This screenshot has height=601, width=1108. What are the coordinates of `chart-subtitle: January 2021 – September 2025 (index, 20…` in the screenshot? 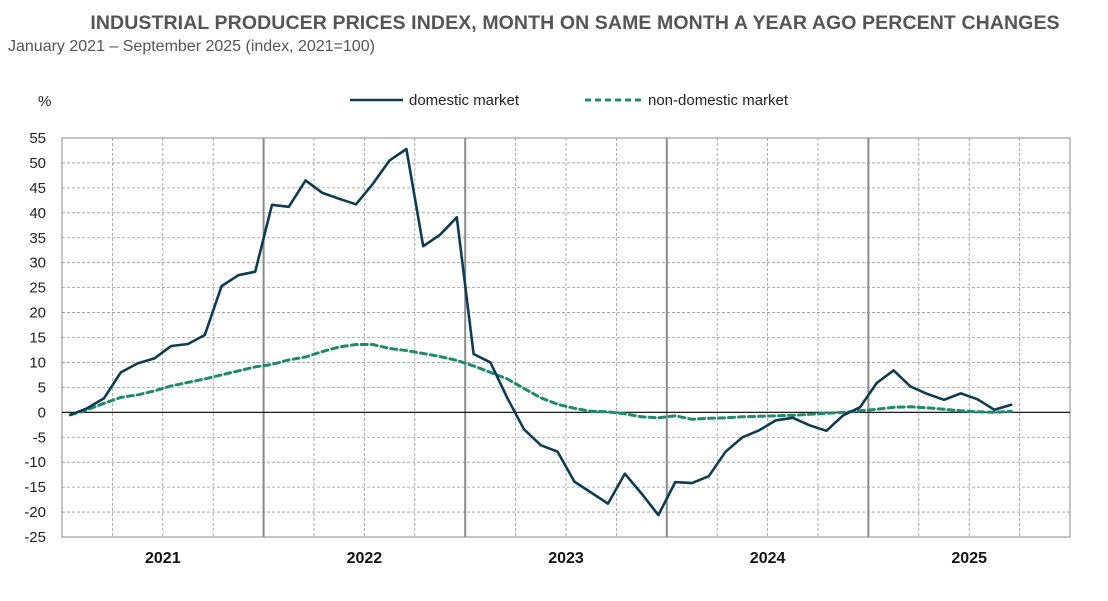 It's located at (191, 46).